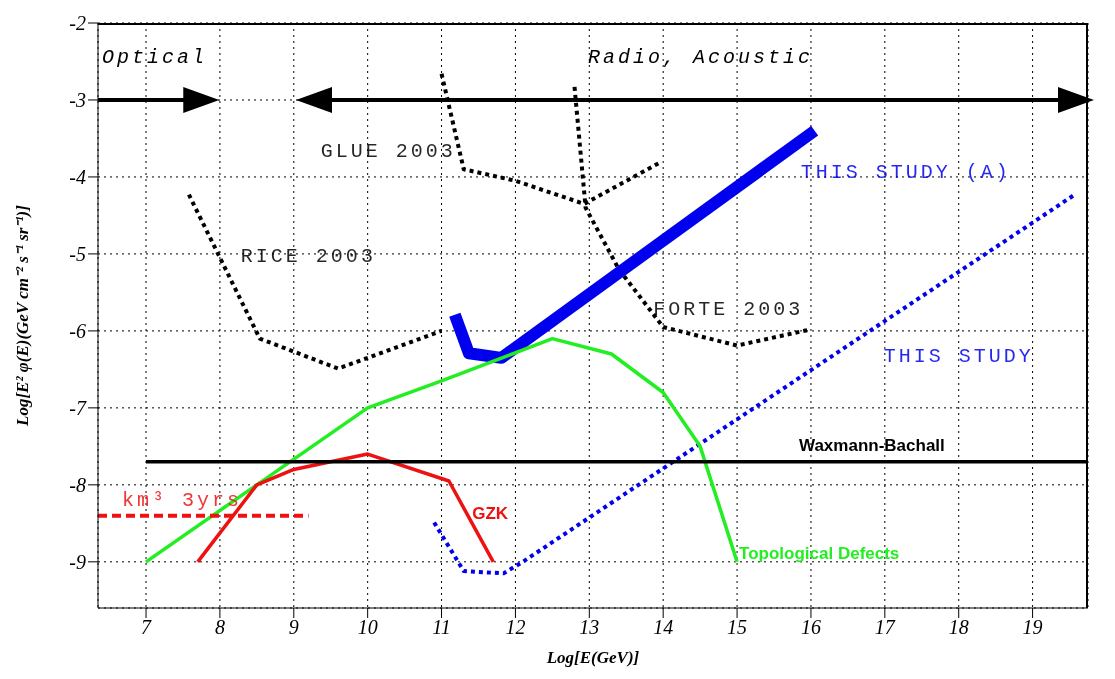 This screenshot has height=679, width=1115. Describe the element at coordinates (701, 58) in the screenshot. I see `annotation: Radio, Acoustic` at that location.